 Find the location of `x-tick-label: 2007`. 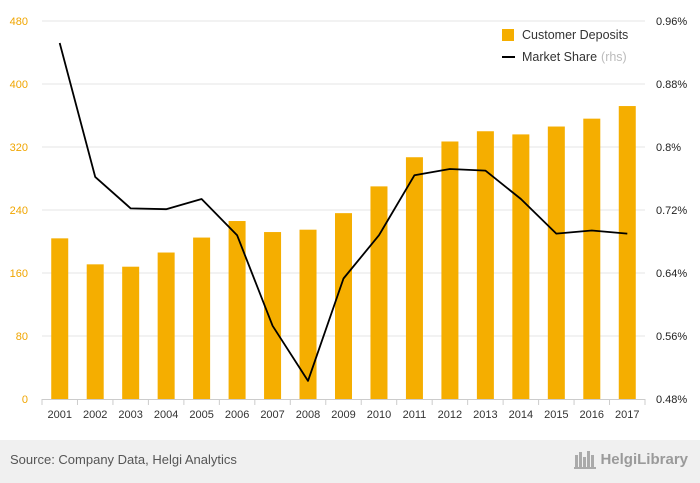

x-tick-label: 2007 is located at coordinates (272, 415).